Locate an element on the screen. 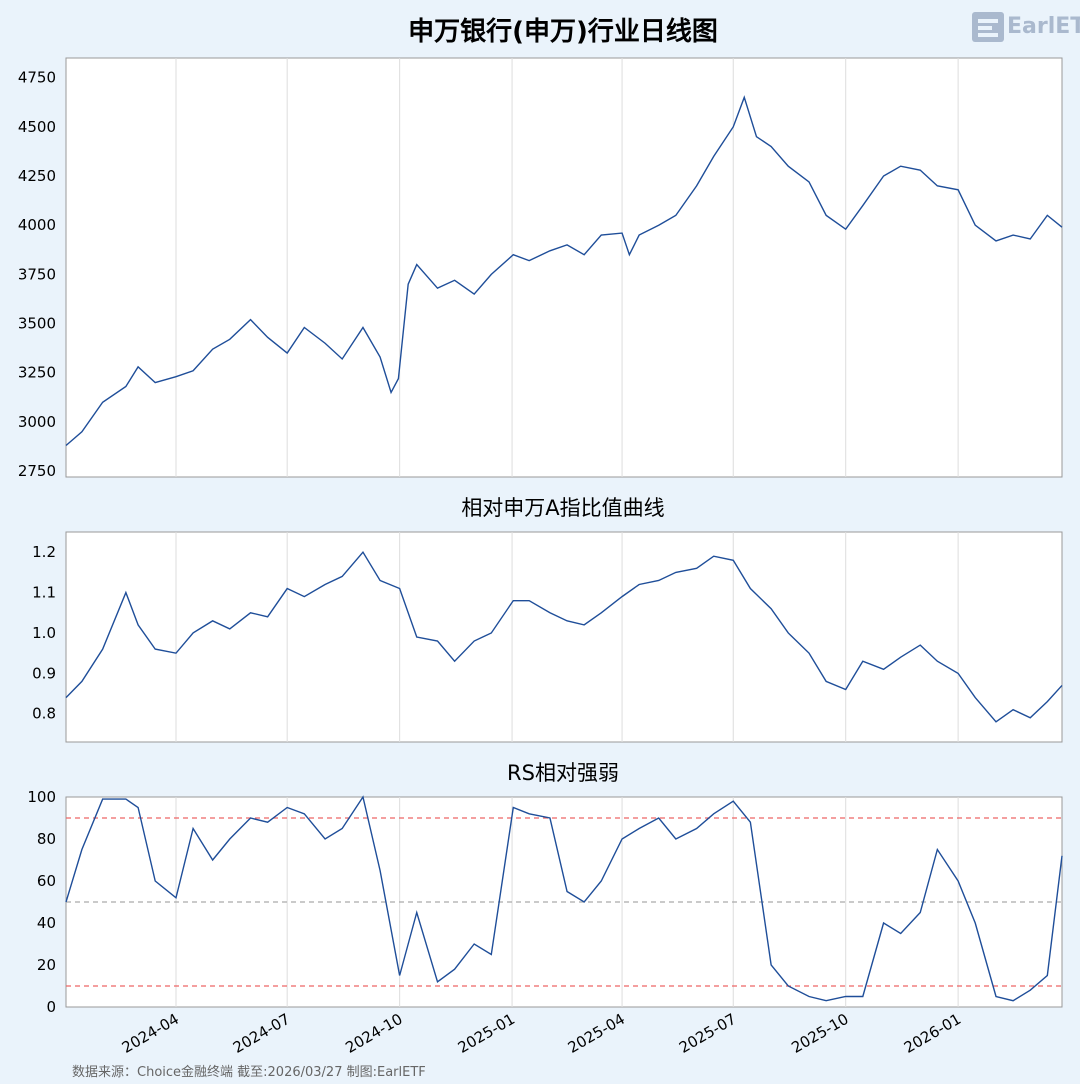 The height and width of the screenshot is (1084, 1080). ratio-chart-title: 相对申万A指比值曲线 is located at coordinates (562, 508).